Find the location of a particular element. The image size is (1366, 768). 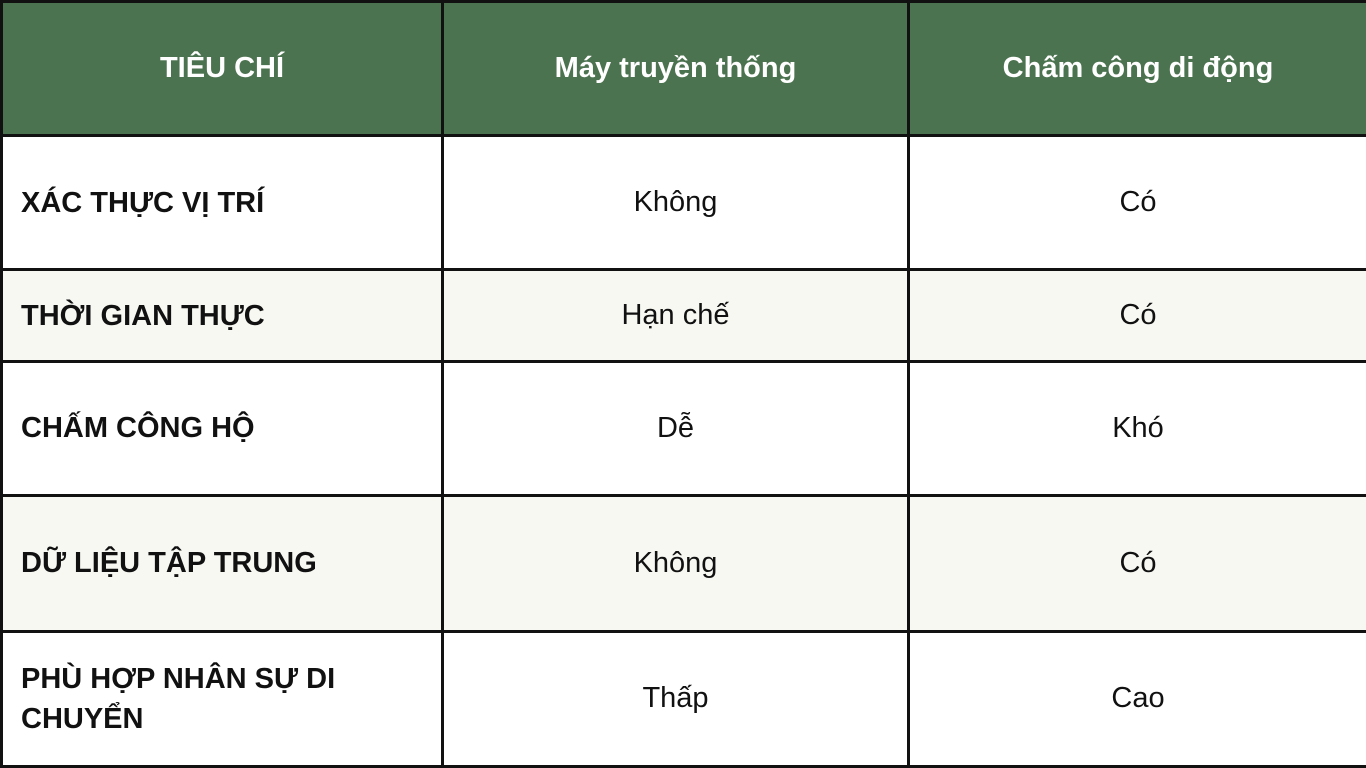

criteria-cell: PHÙ HỢP NHÂN SỰ DI CHUYỂN is located at coordinates (222, 698).